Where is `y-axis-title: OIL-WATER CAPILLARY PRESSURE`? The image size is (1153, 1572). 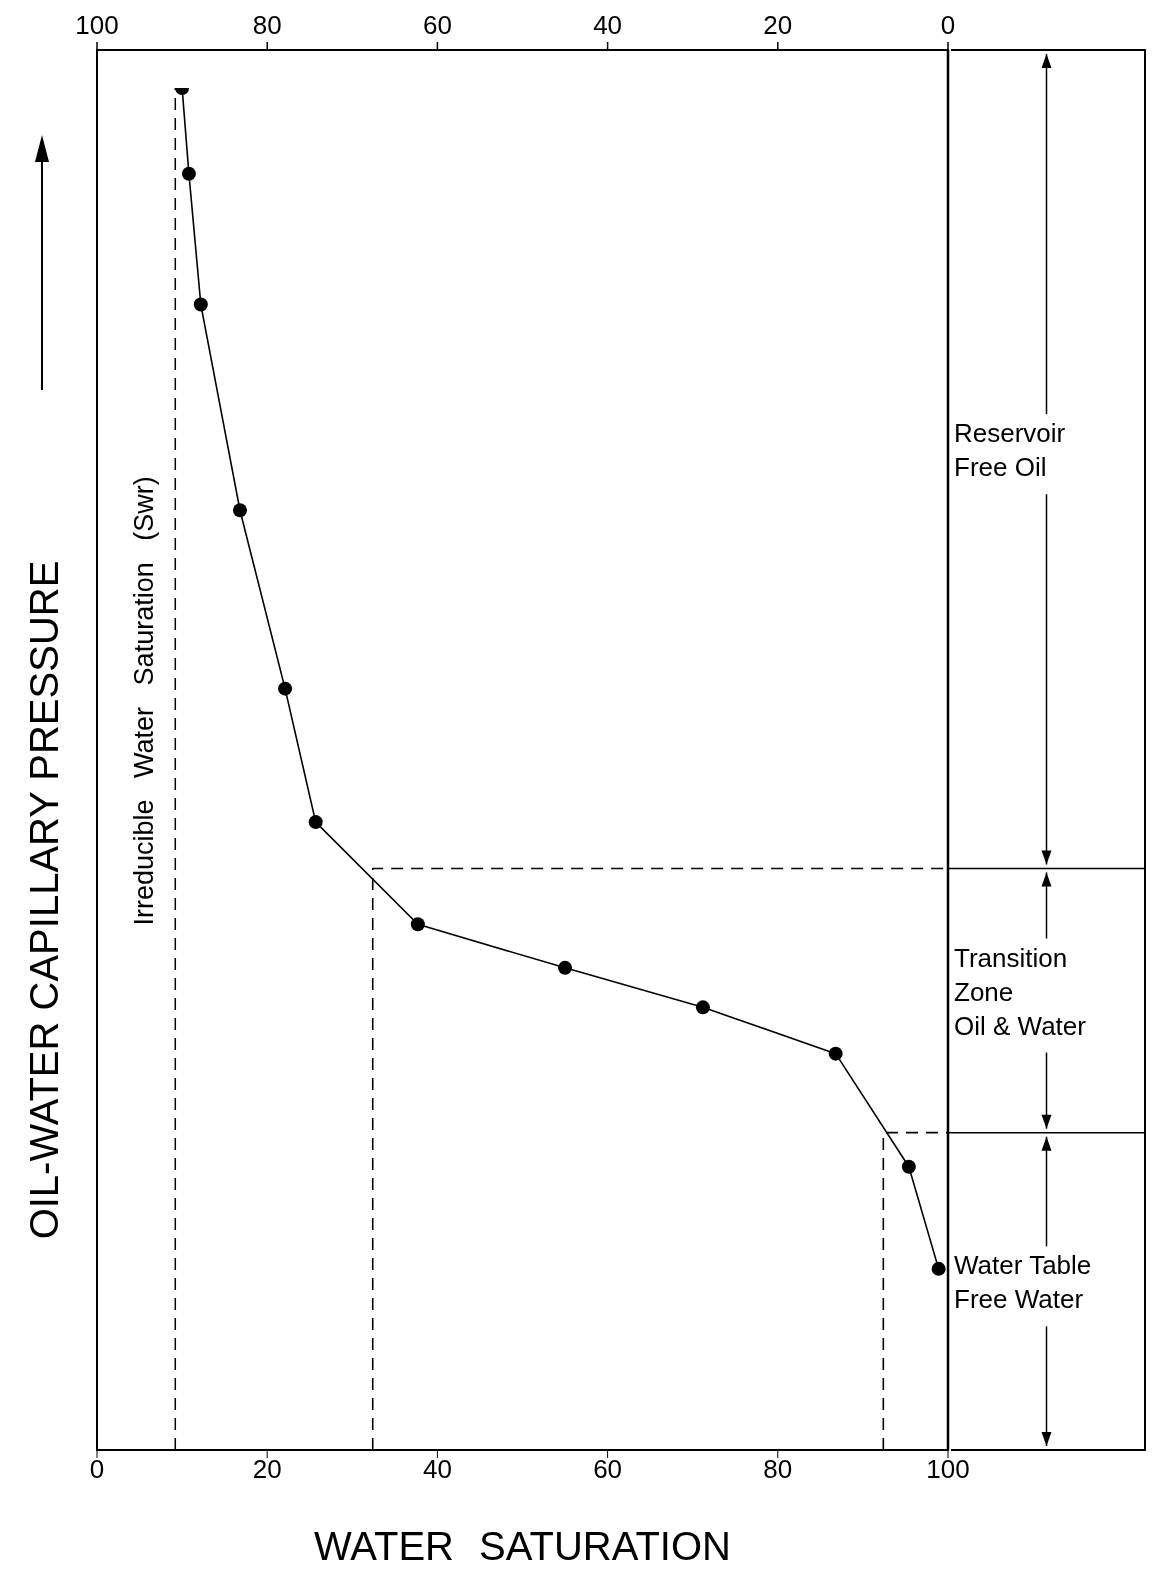
y-axis-title: OIL-WATER CAPILLARY PRESSURE is located at coordinates (44, 900).